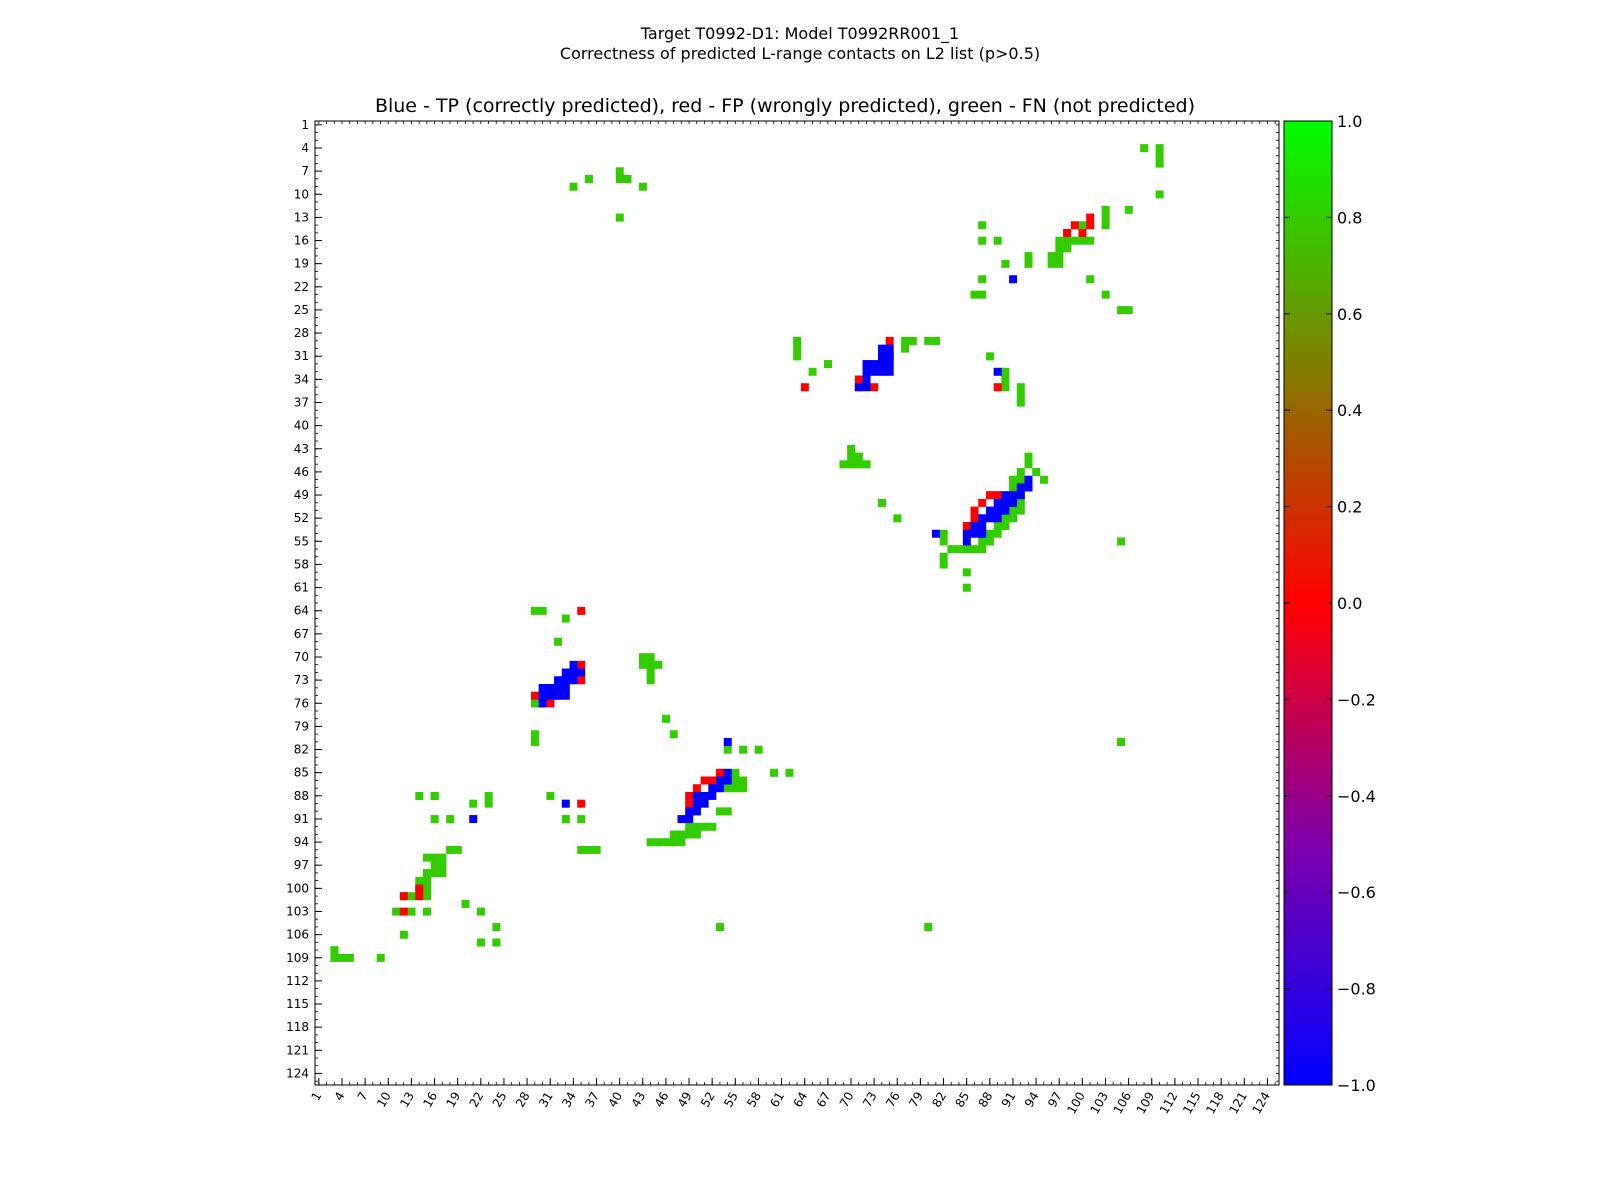 This screenshot has height=1200, width=1600. What do you see at coordinates (297, 958) in the screenshot?
I see `y-tick-label: 109` at bounding box center [297, 958].